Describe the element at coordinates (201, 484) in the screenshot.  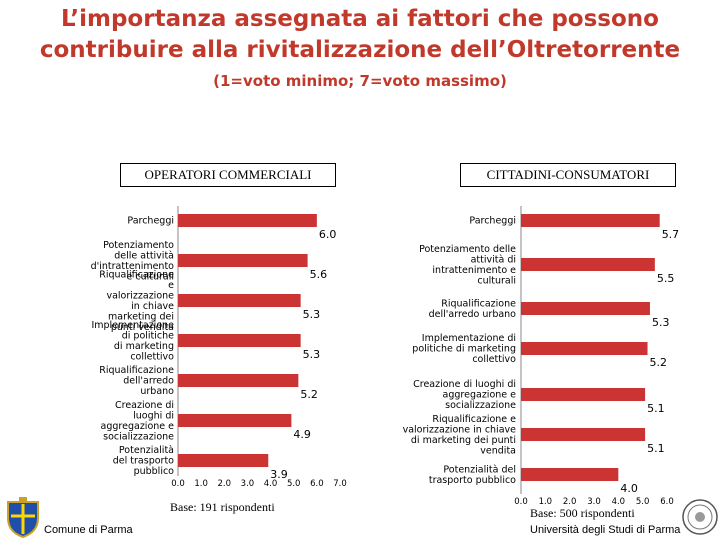
I see `chart-1-x-tick-label: 1.0` at that location.